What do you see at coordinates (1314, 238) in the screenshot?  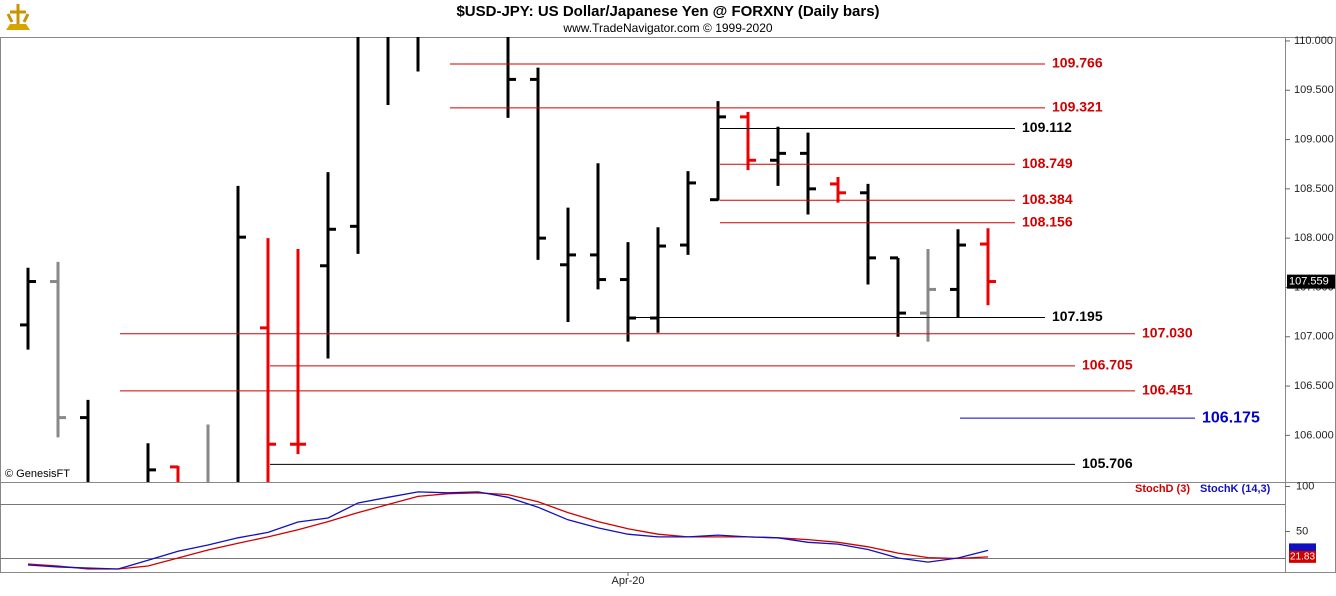 I see `y-tick-label: 108.000` at bounding box center [1314, 238].